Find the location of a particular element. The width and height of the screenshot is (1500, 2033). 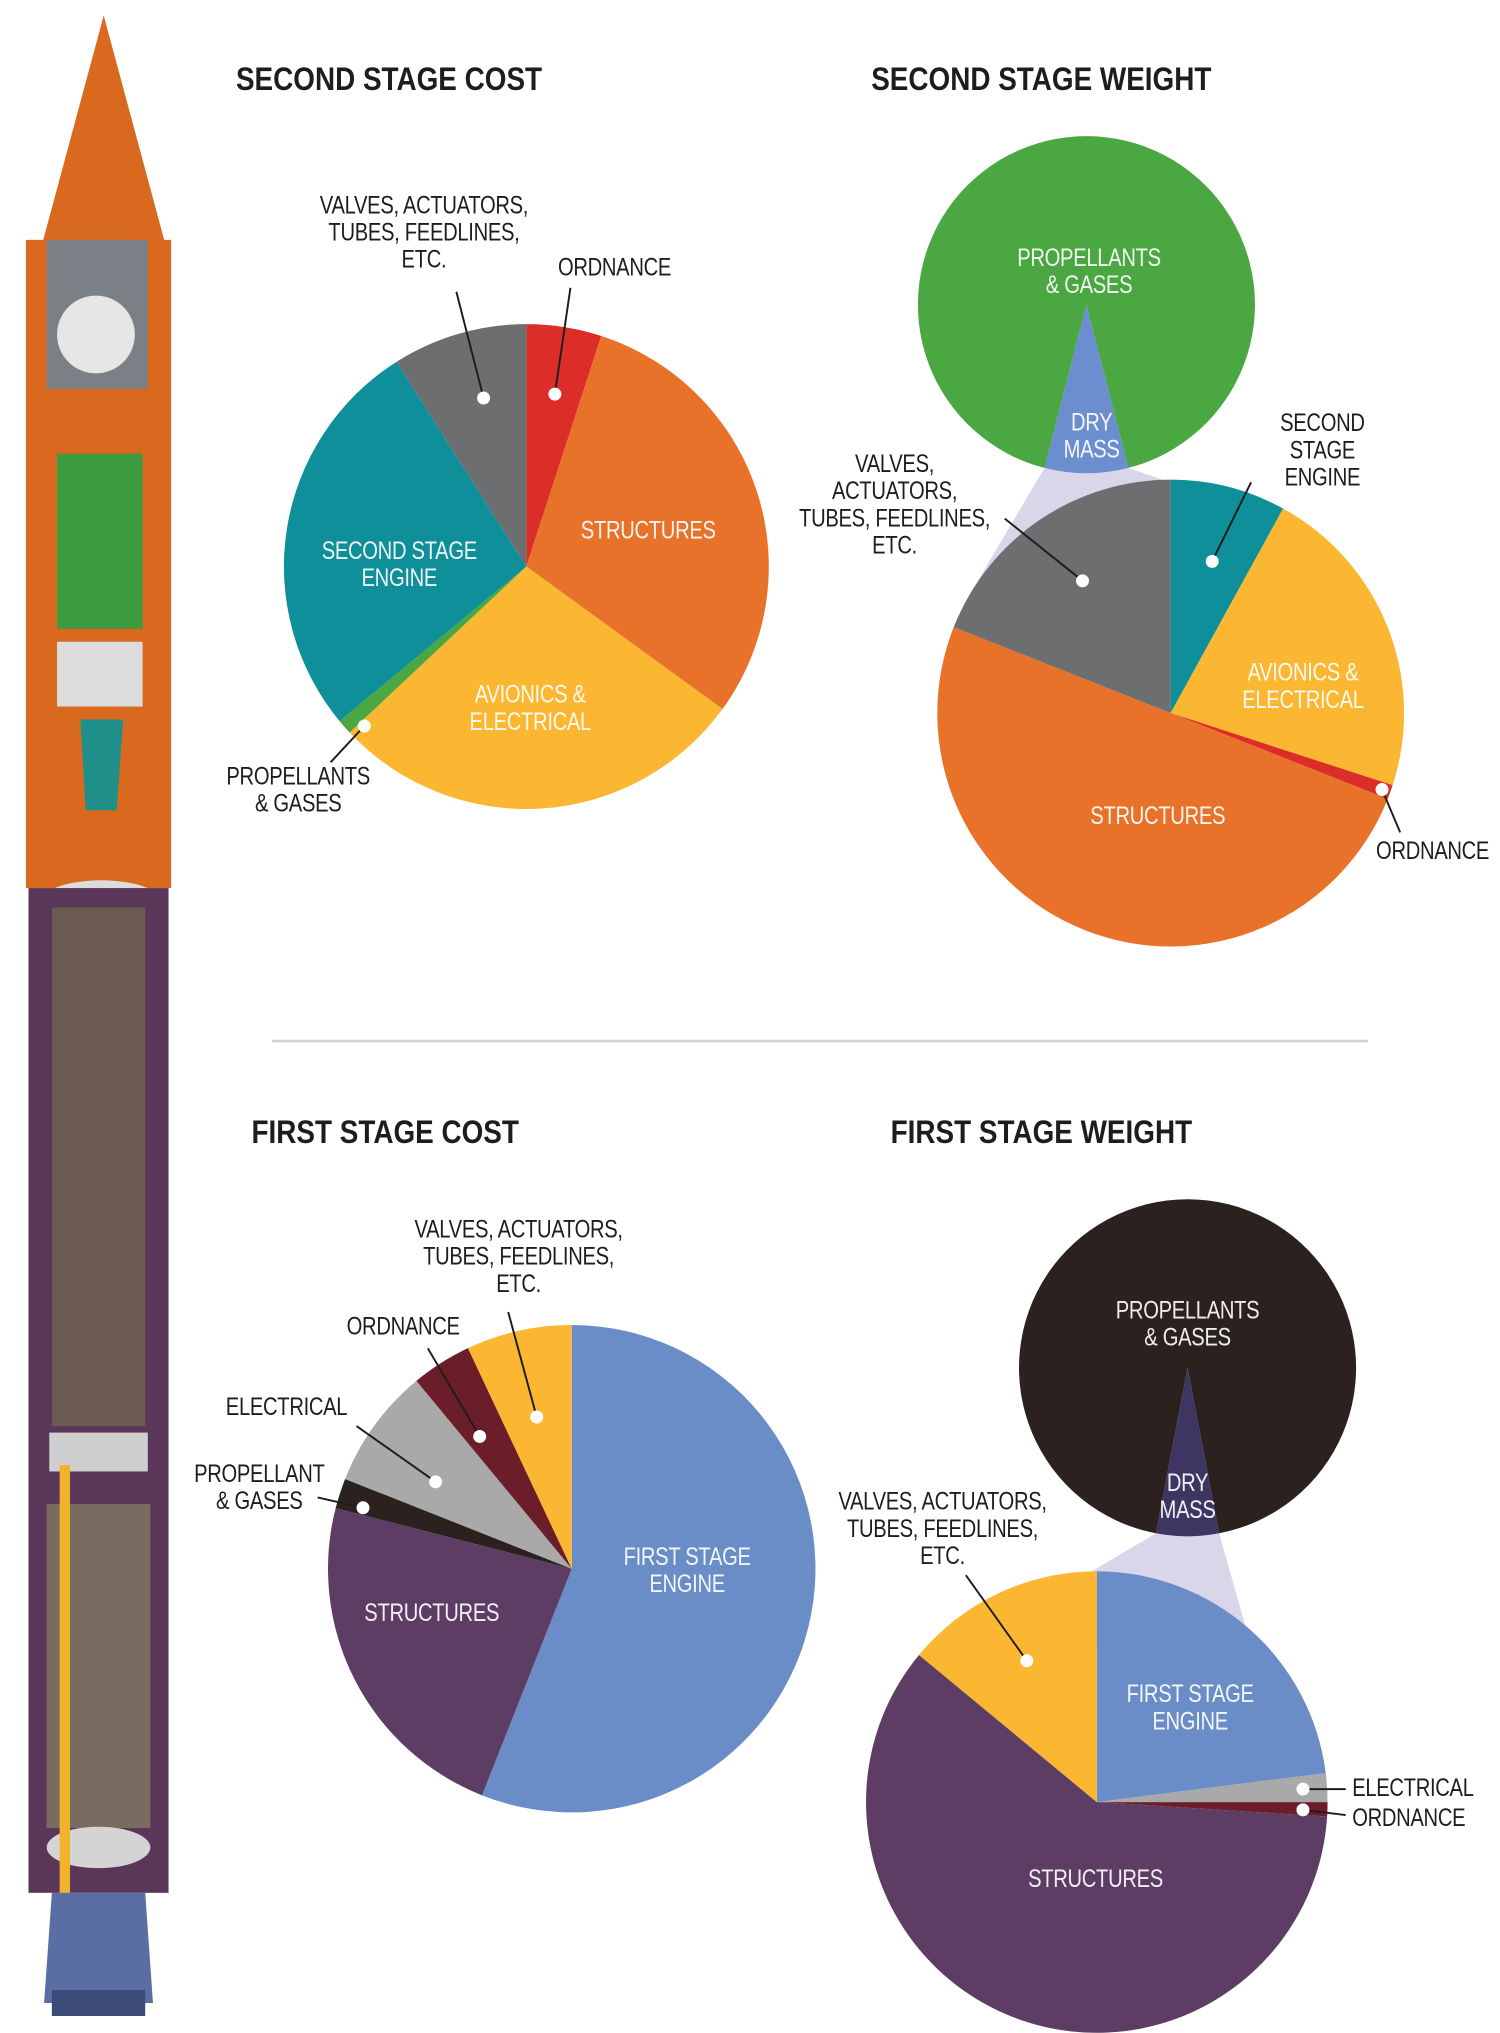

callout-label: SECOND STAGE ENGINE is located at coordinates (1322, 451).